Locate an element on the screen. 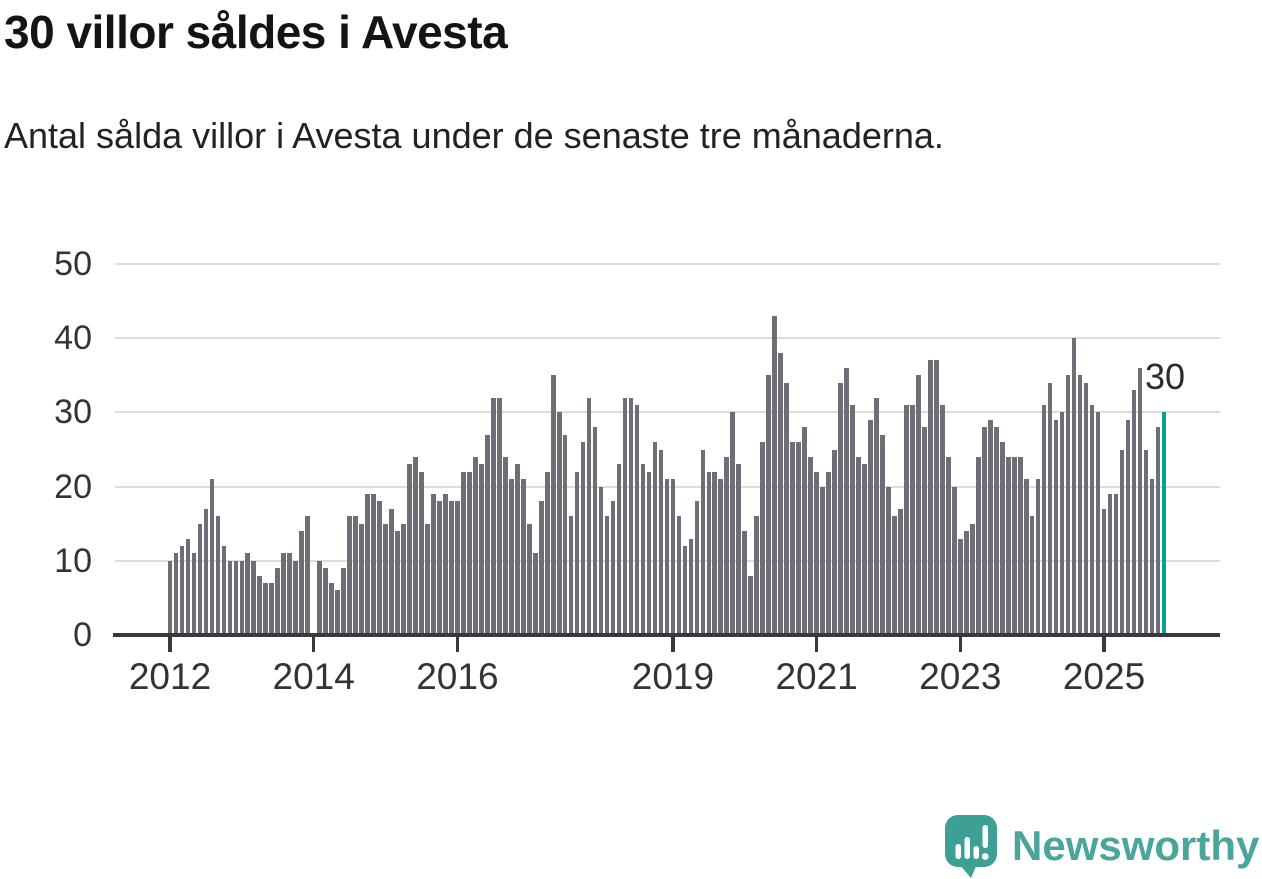  newsworthy-logo: Newsworthy is located at coordinates (1101, 846).